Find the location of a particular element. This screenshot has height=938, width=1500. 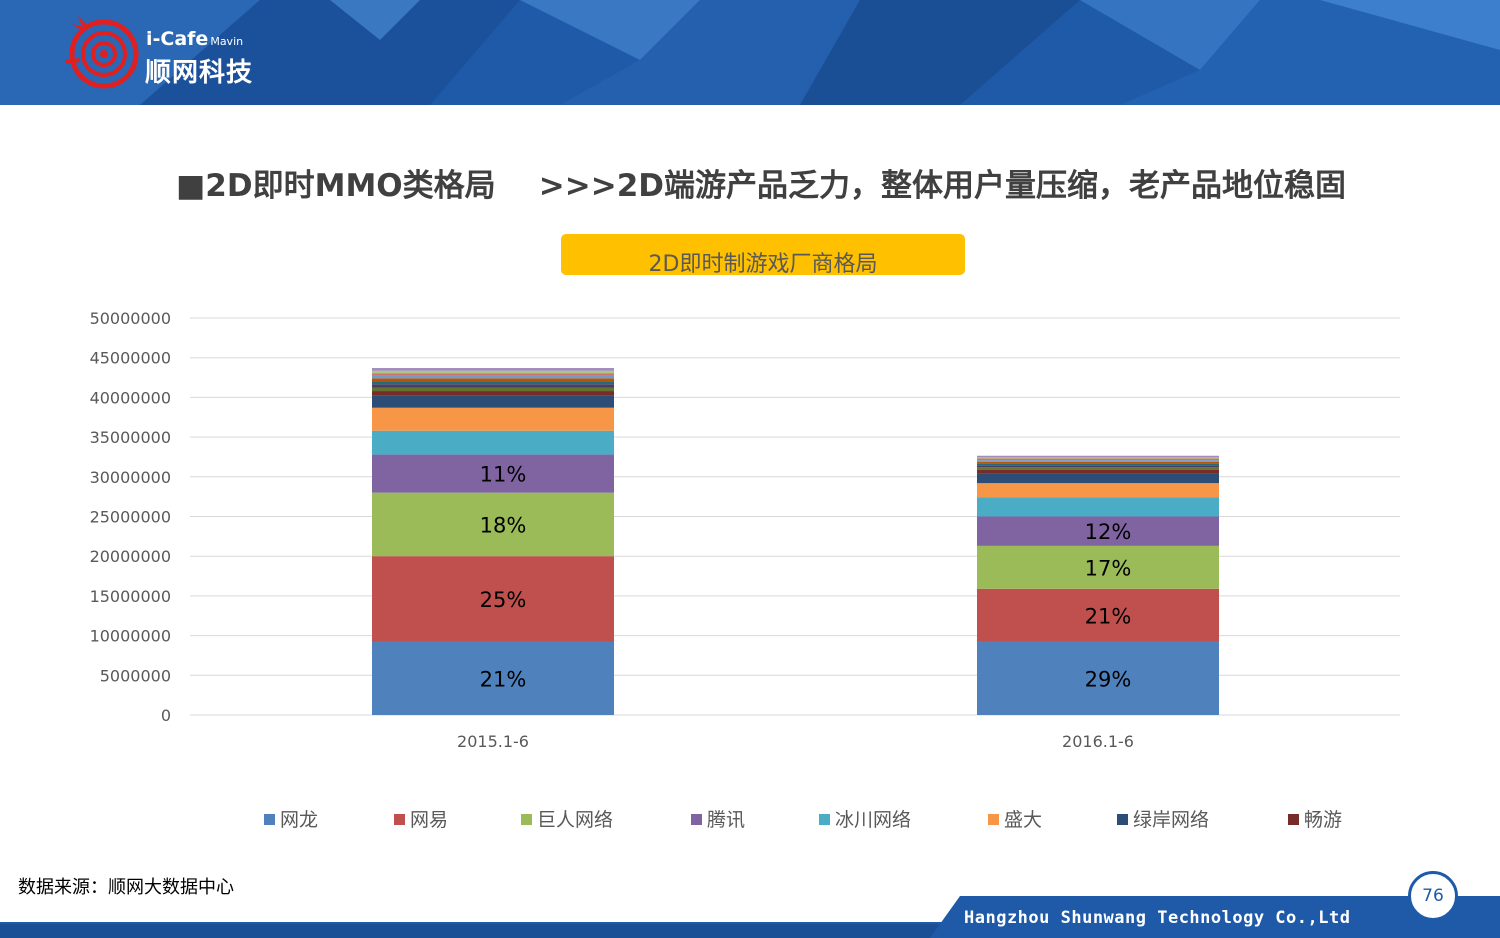

legend-item: 腾讯 is located at coordinates (718, 818).